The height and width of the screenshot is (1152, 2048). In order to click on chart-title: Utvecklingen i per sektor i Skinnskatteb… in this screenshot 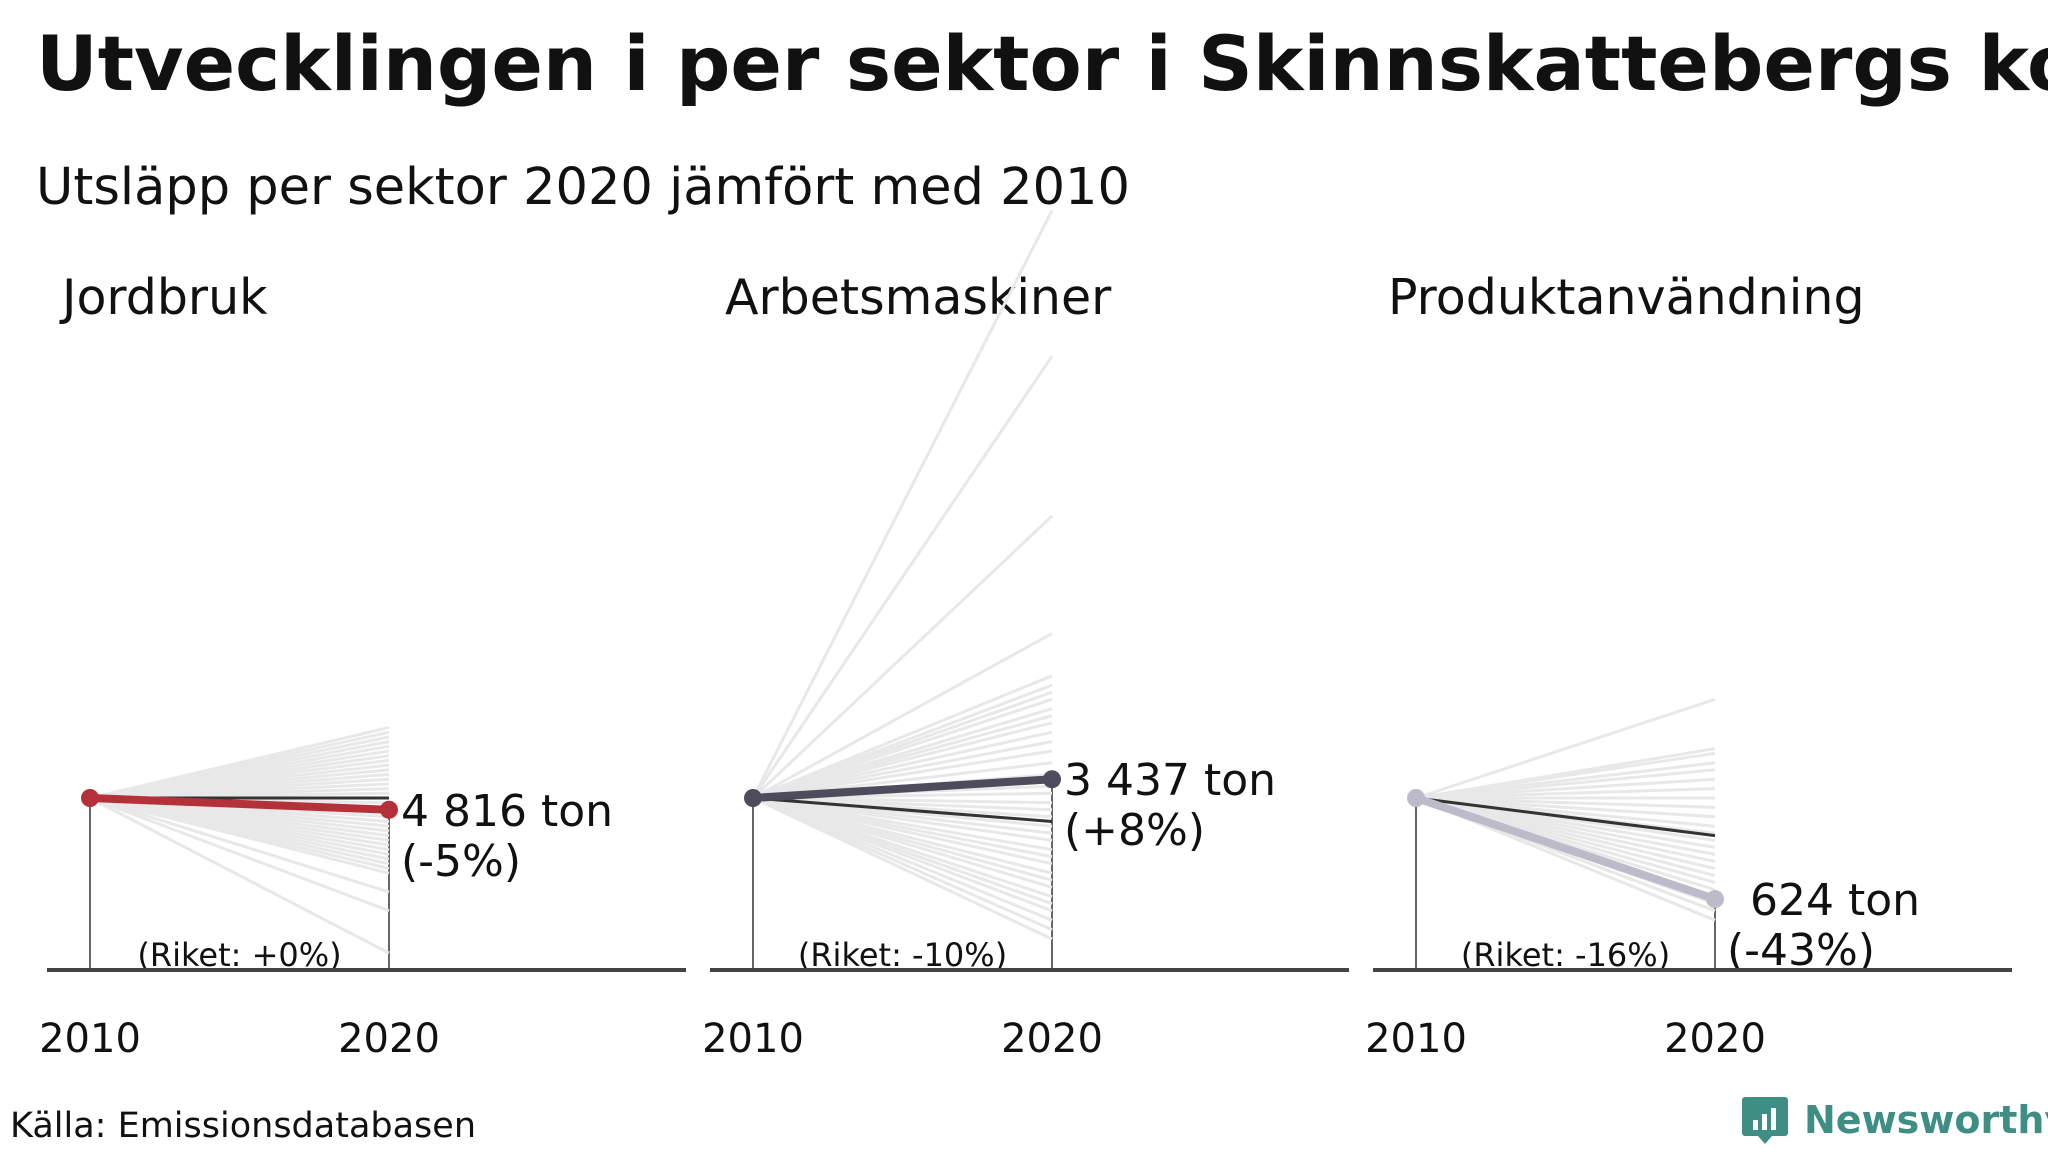, I will do `click(1042, 63)`.